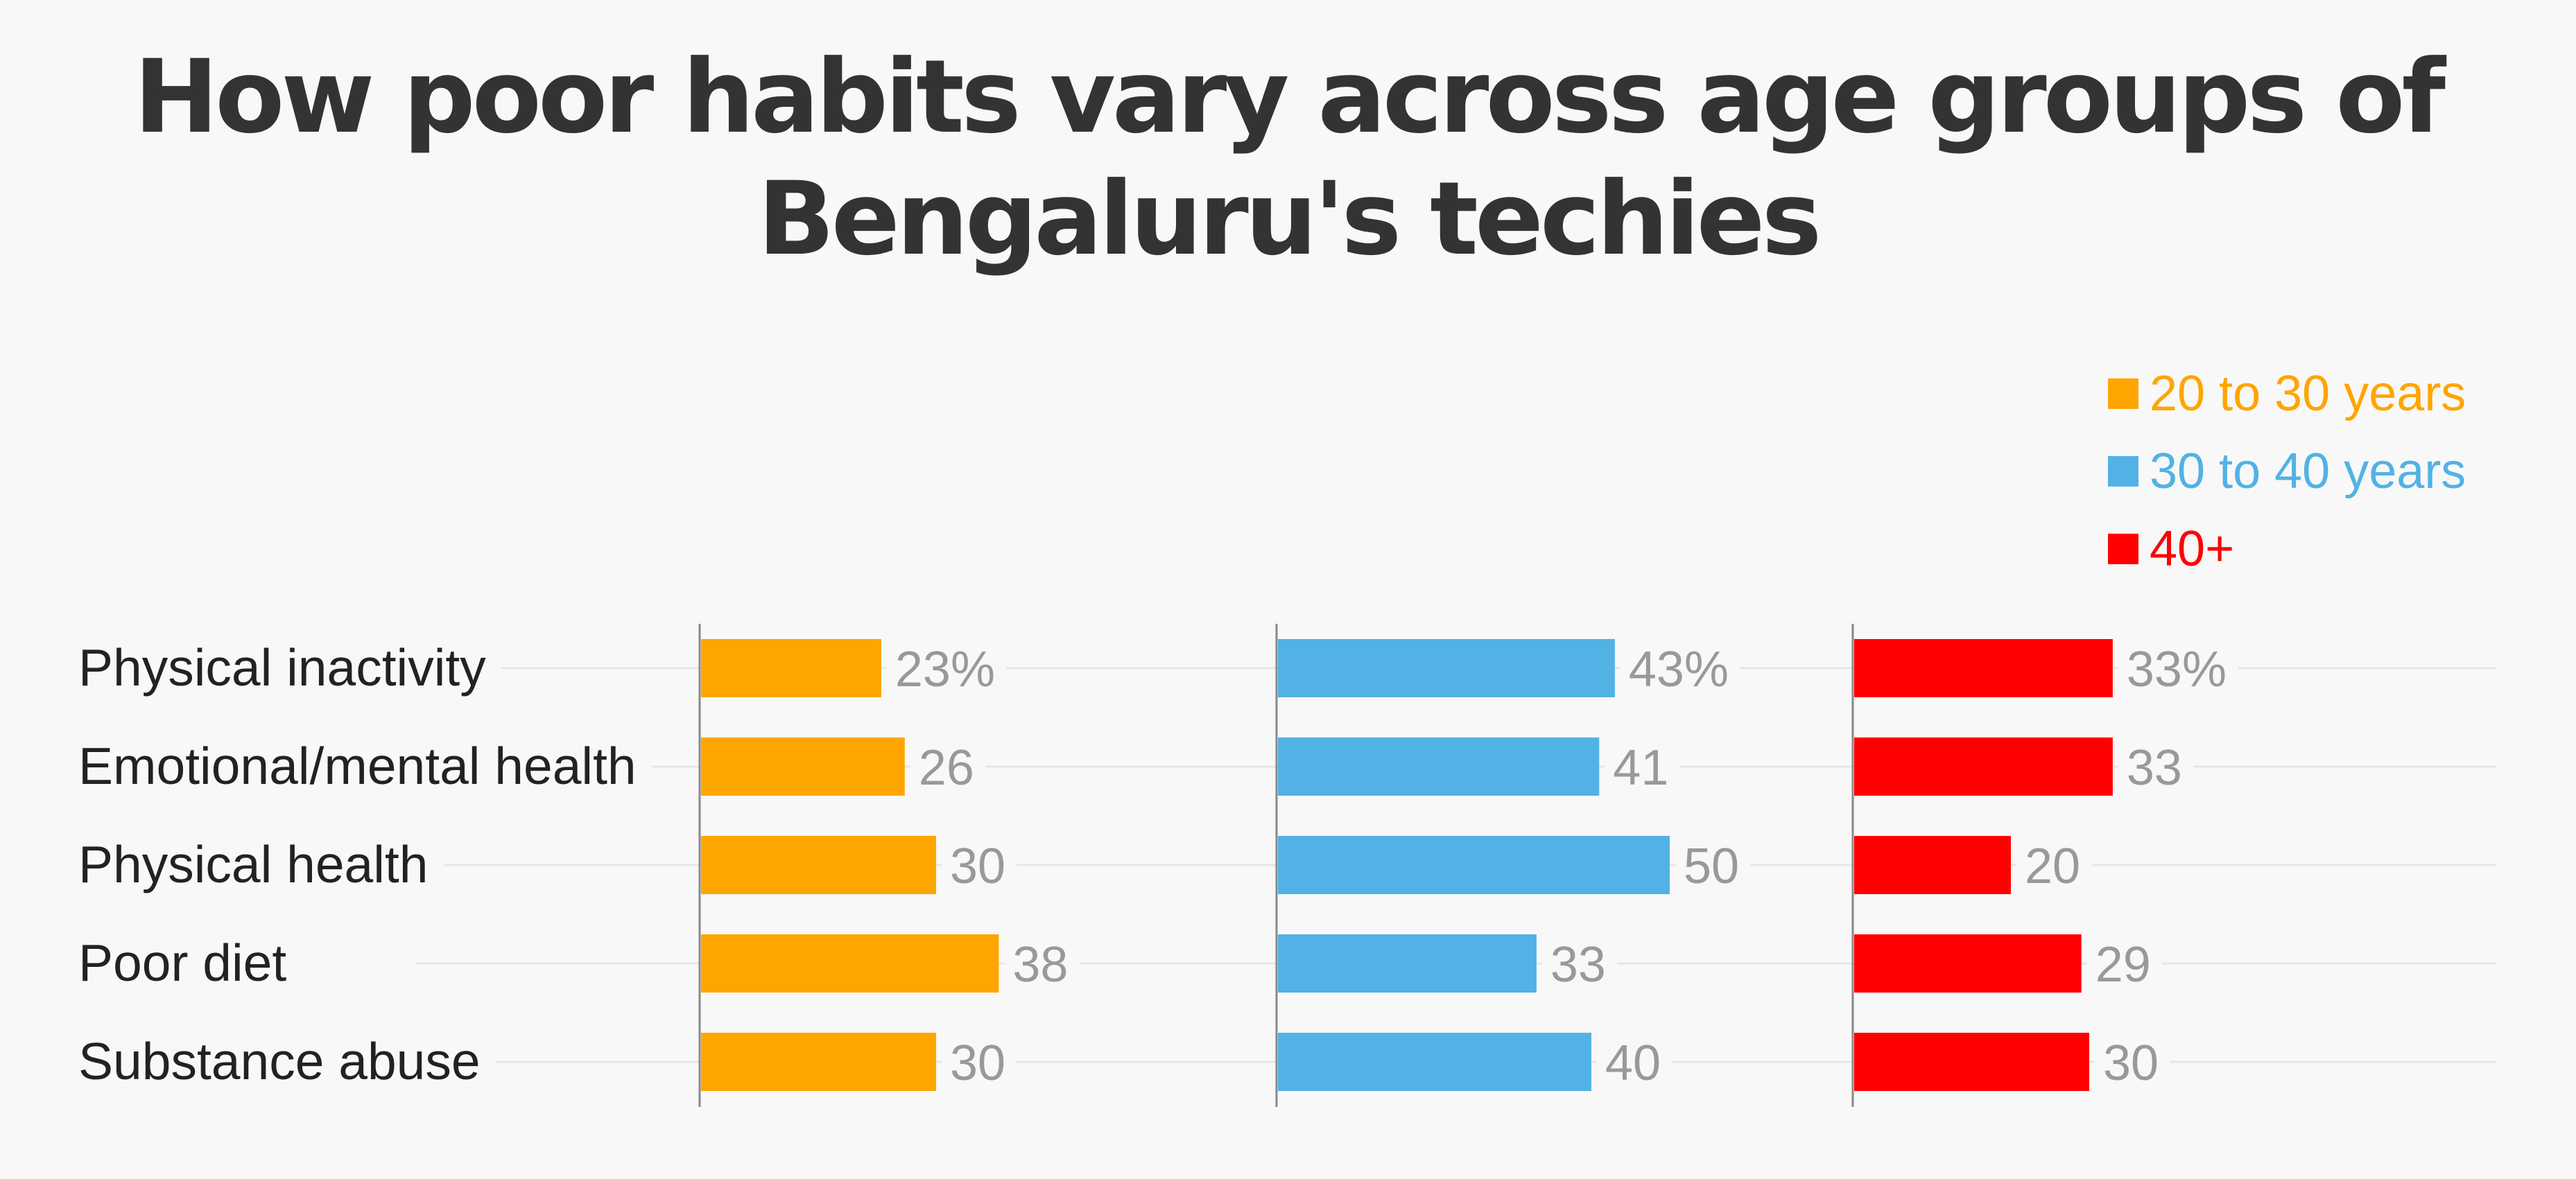  I want to click on value-label: 26, so click(946, 768).